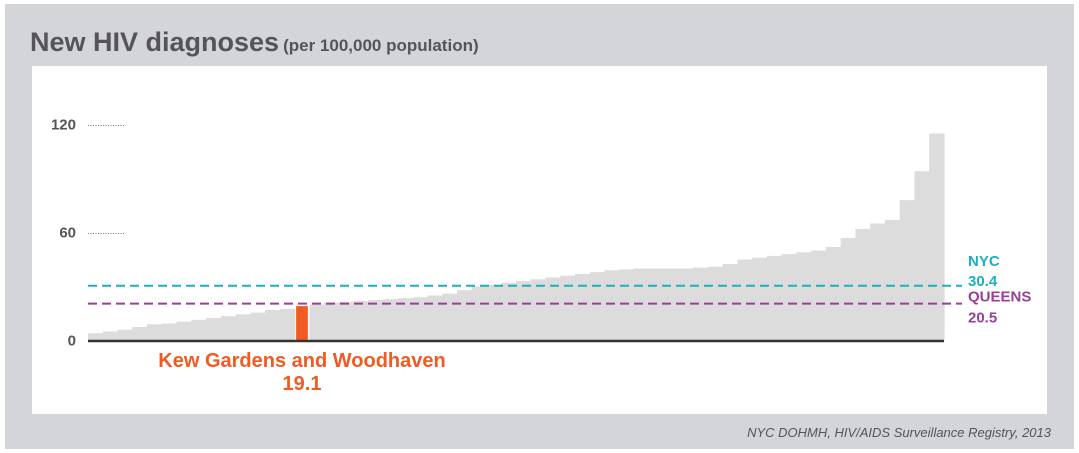 This screenshot has height=453, width=1079. I want to click on highlight-label: Kew Gardens and Woodhaven, so click(301, 361).